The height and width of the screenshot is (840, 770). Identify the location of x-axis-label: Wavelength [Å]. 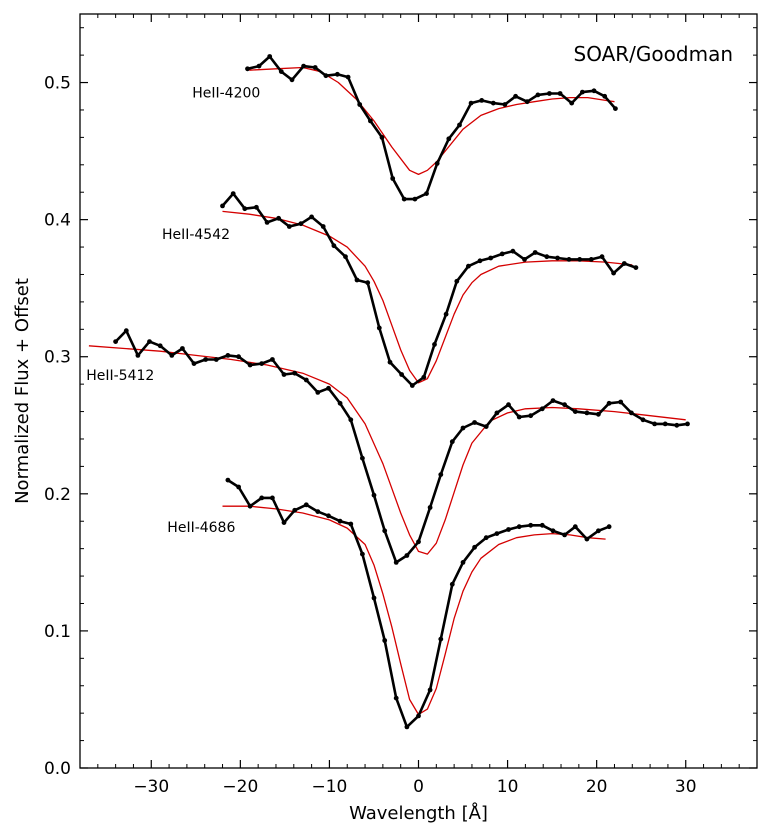
(418, 813).